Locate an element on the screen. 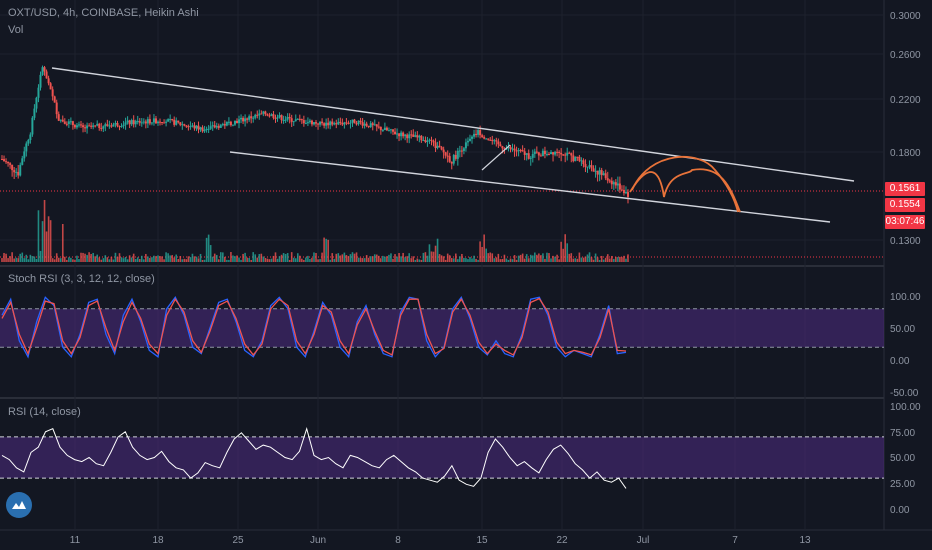 Image resolution: width=932 pixels, height=550 pixels. countdown-badge: 03:07:46 is located at coordinates (905, 222).